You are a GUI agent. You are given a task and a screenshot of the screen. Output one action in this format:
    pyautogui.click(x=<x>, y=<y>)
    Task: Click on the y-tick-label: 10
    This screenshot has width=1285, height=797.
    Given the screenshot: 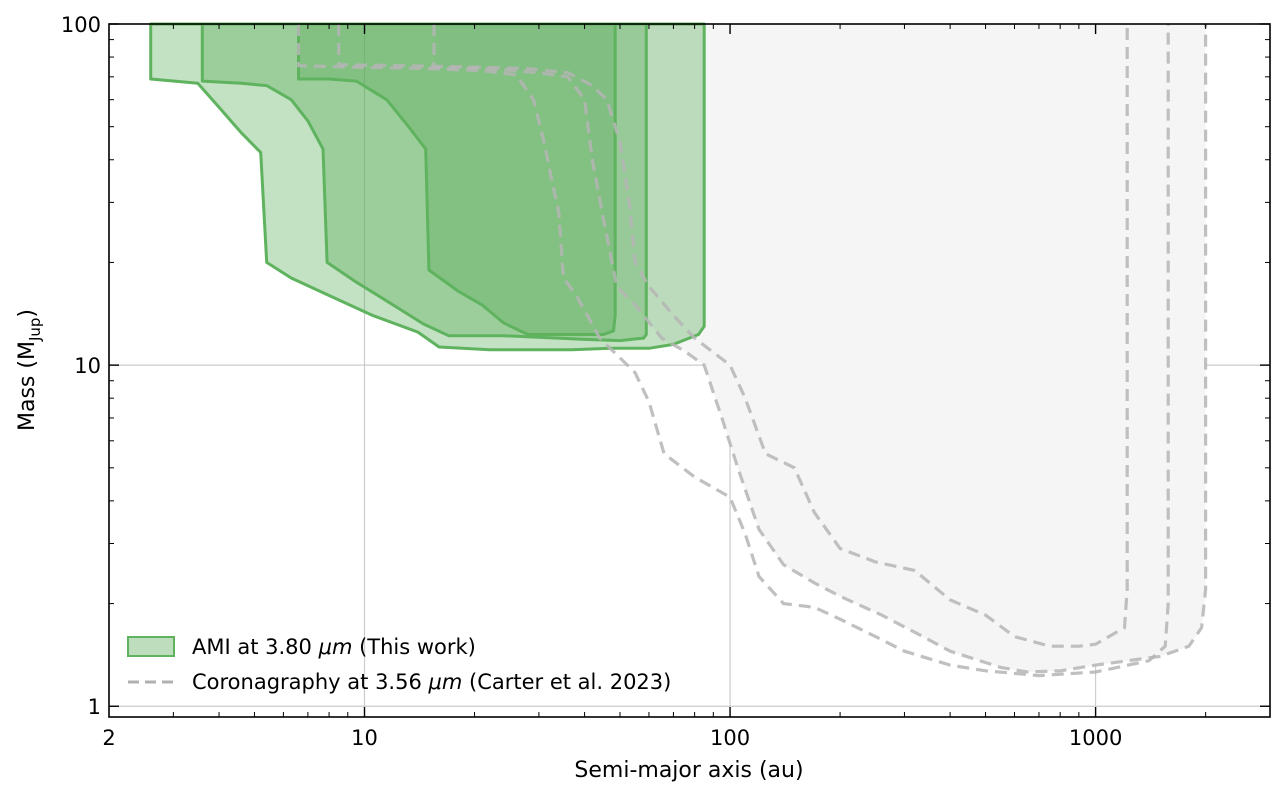 What is the action you would take?
    pyautogui.click(x=87, y=366)
    